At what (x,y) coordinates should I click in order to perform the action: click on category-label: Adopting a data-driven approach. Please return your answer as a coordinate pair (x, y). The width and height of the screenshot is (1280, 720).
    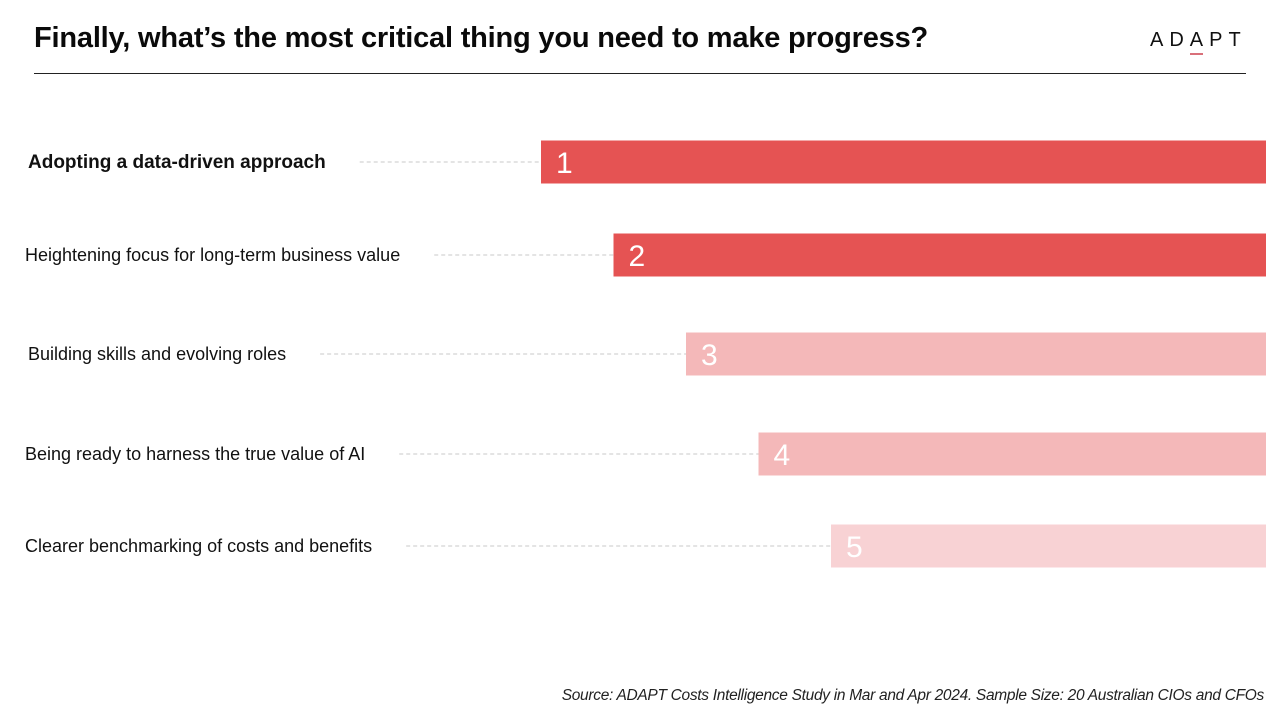
    Looking at the image, I should click on (177, 162).